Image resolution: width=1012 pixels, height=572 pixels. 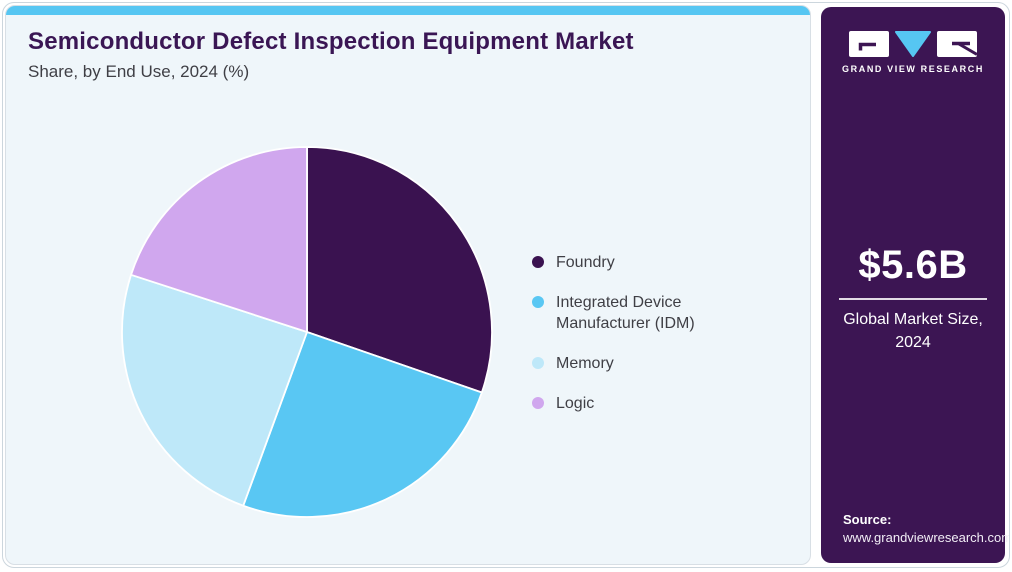 What do you see at coordinates (585, 262) in the screenshot?
I see `legend-label: Foundry` at bounding box center [585, 262].